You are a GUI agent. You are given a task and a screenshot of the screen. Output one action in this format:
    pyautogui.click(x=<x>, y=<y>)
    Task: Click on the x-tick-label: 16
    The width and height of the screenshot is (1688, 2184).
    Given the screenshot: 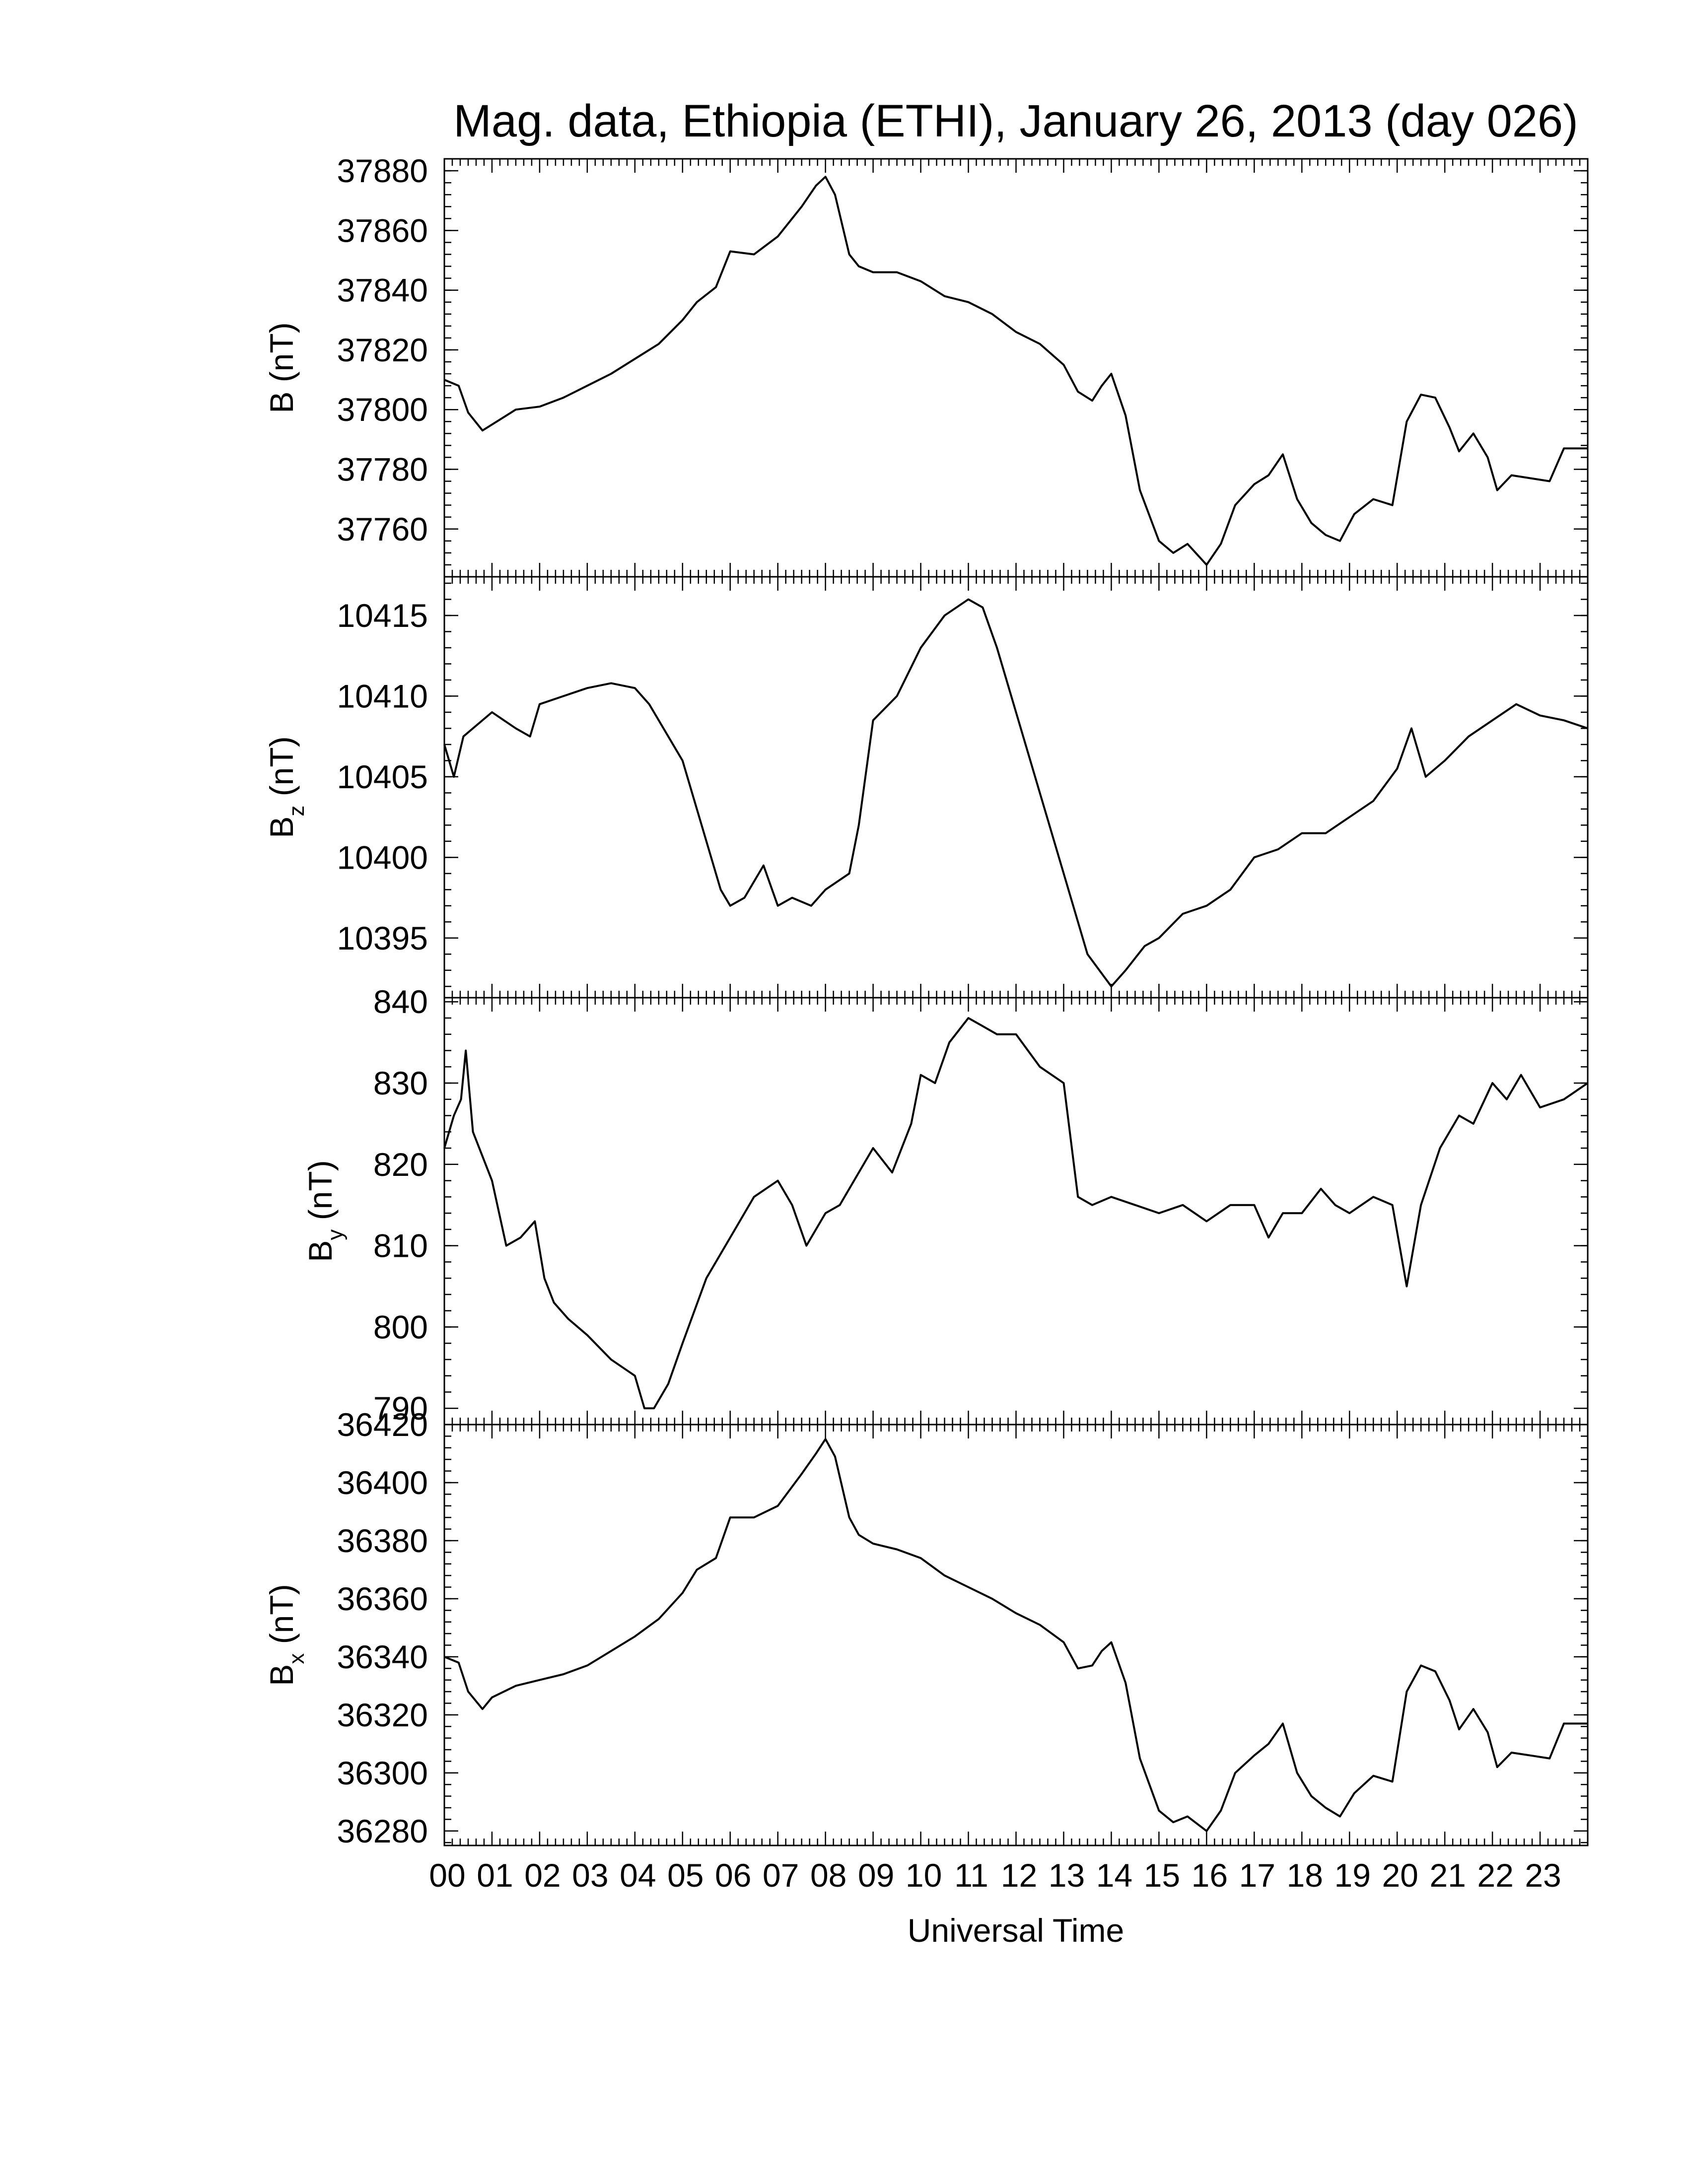 What is the action you would take?
    pyautogui.click(x=1210, y=1875)
    